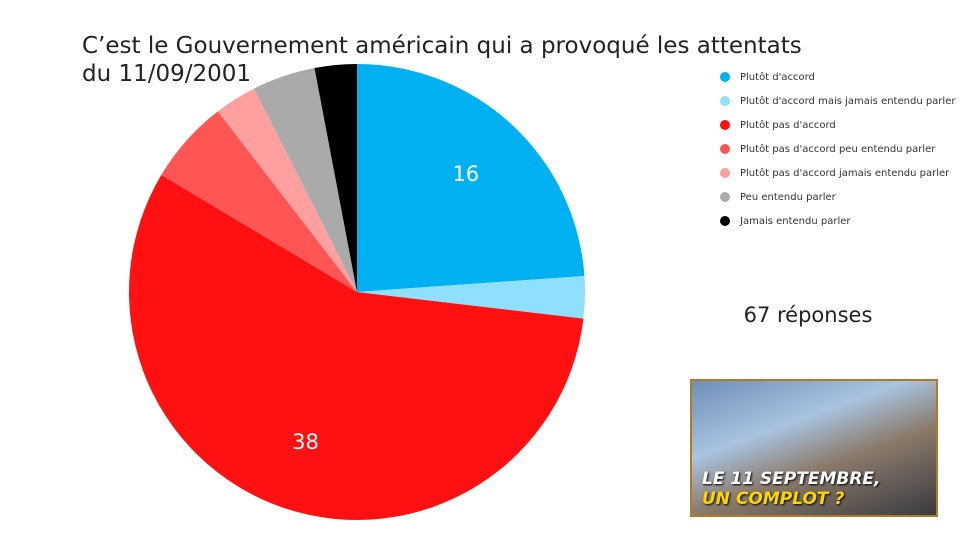  Describe the element at coordinates (788, 197) in the screenshot. I see `legend-label: Peu entendu parler` at that location.